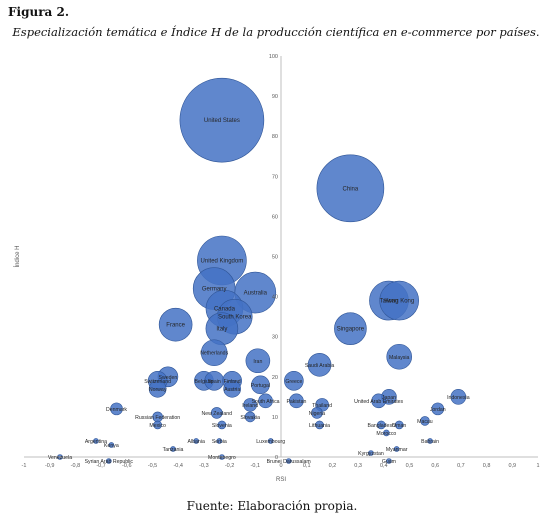 The width and height of the screenshot is (544, 519). What do you see at coordinates (214, 290) in the screenshot?
I see `bubble-label-germany: Germany` at bounding box center [214, 290].